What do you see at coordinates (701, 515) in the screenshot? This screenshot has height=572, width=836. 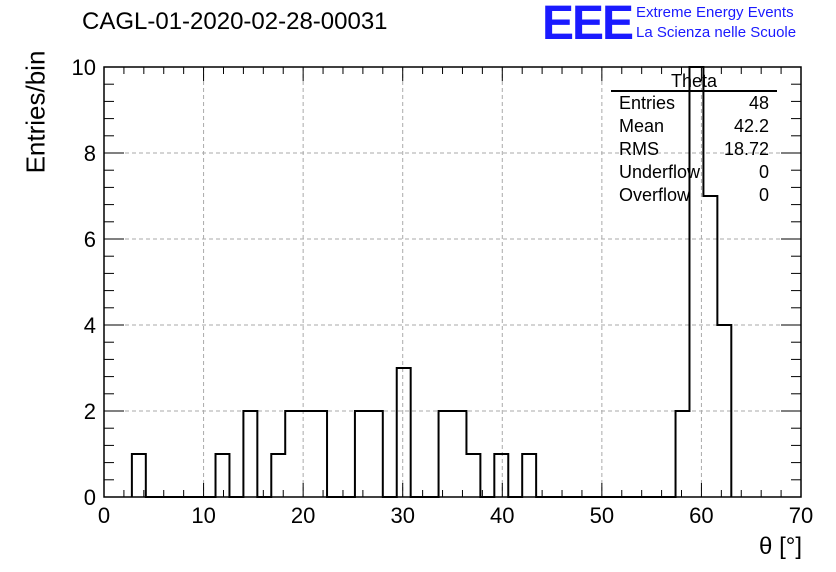 I see `x-tick-label: 60` at bounding box center [701, 515].